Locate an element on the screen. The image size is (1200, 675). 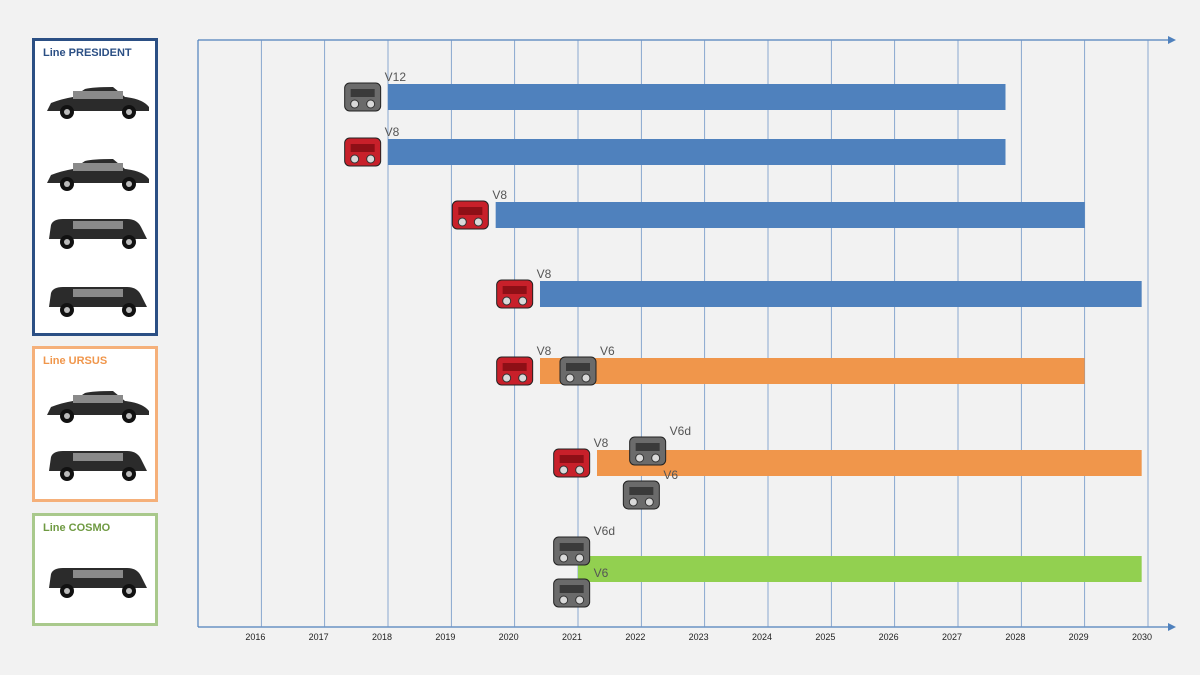
top-axis-arrow-icon is located at coordinates (1172, 40).